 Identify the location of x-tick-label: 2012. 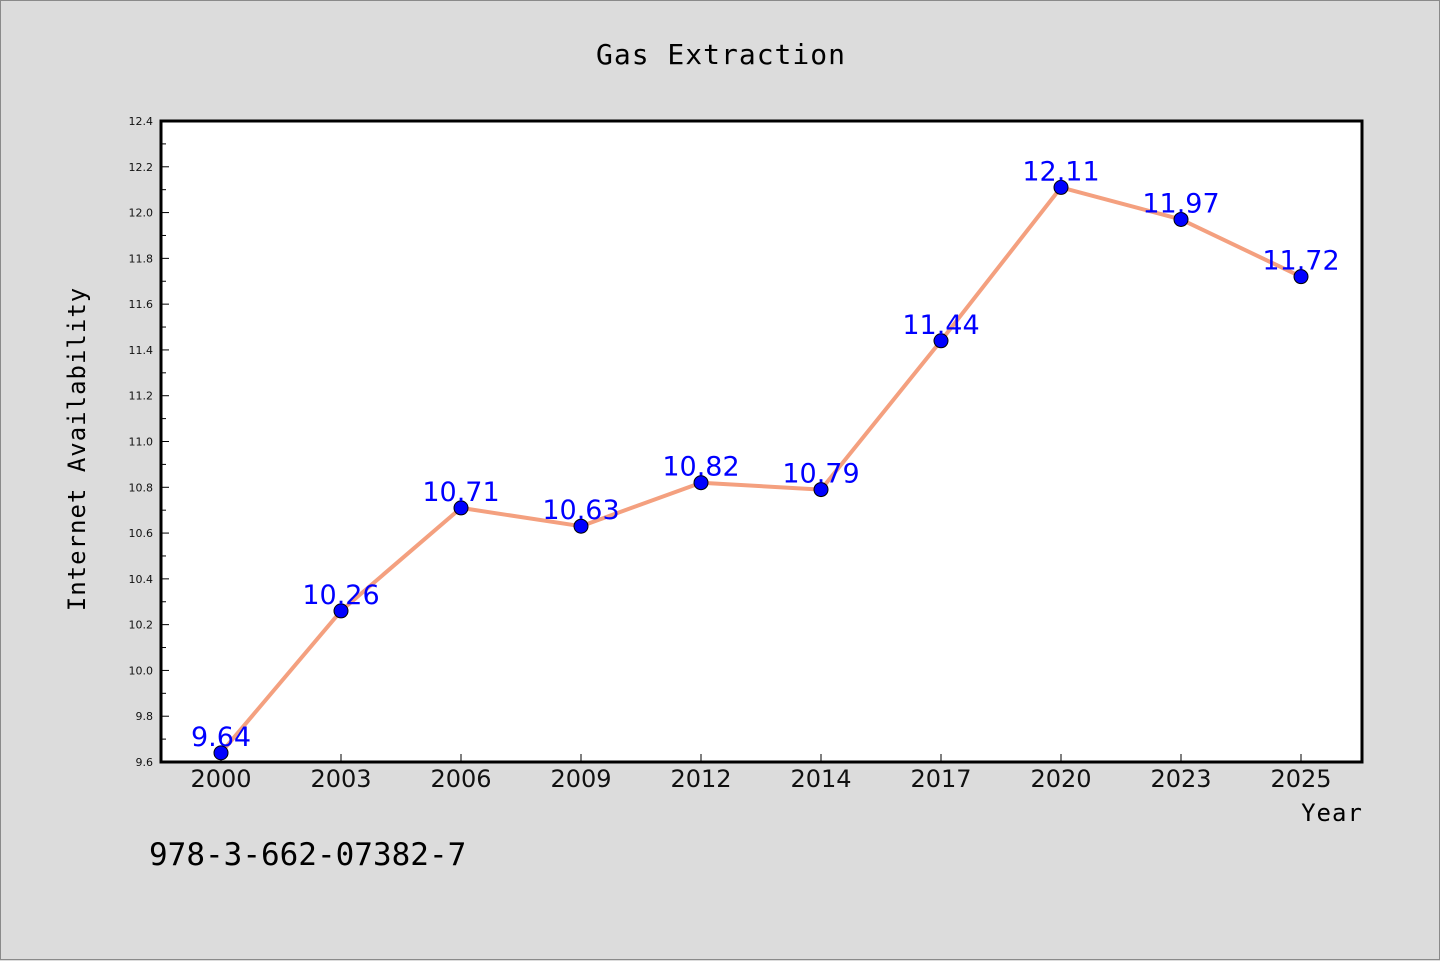
(700, 779).